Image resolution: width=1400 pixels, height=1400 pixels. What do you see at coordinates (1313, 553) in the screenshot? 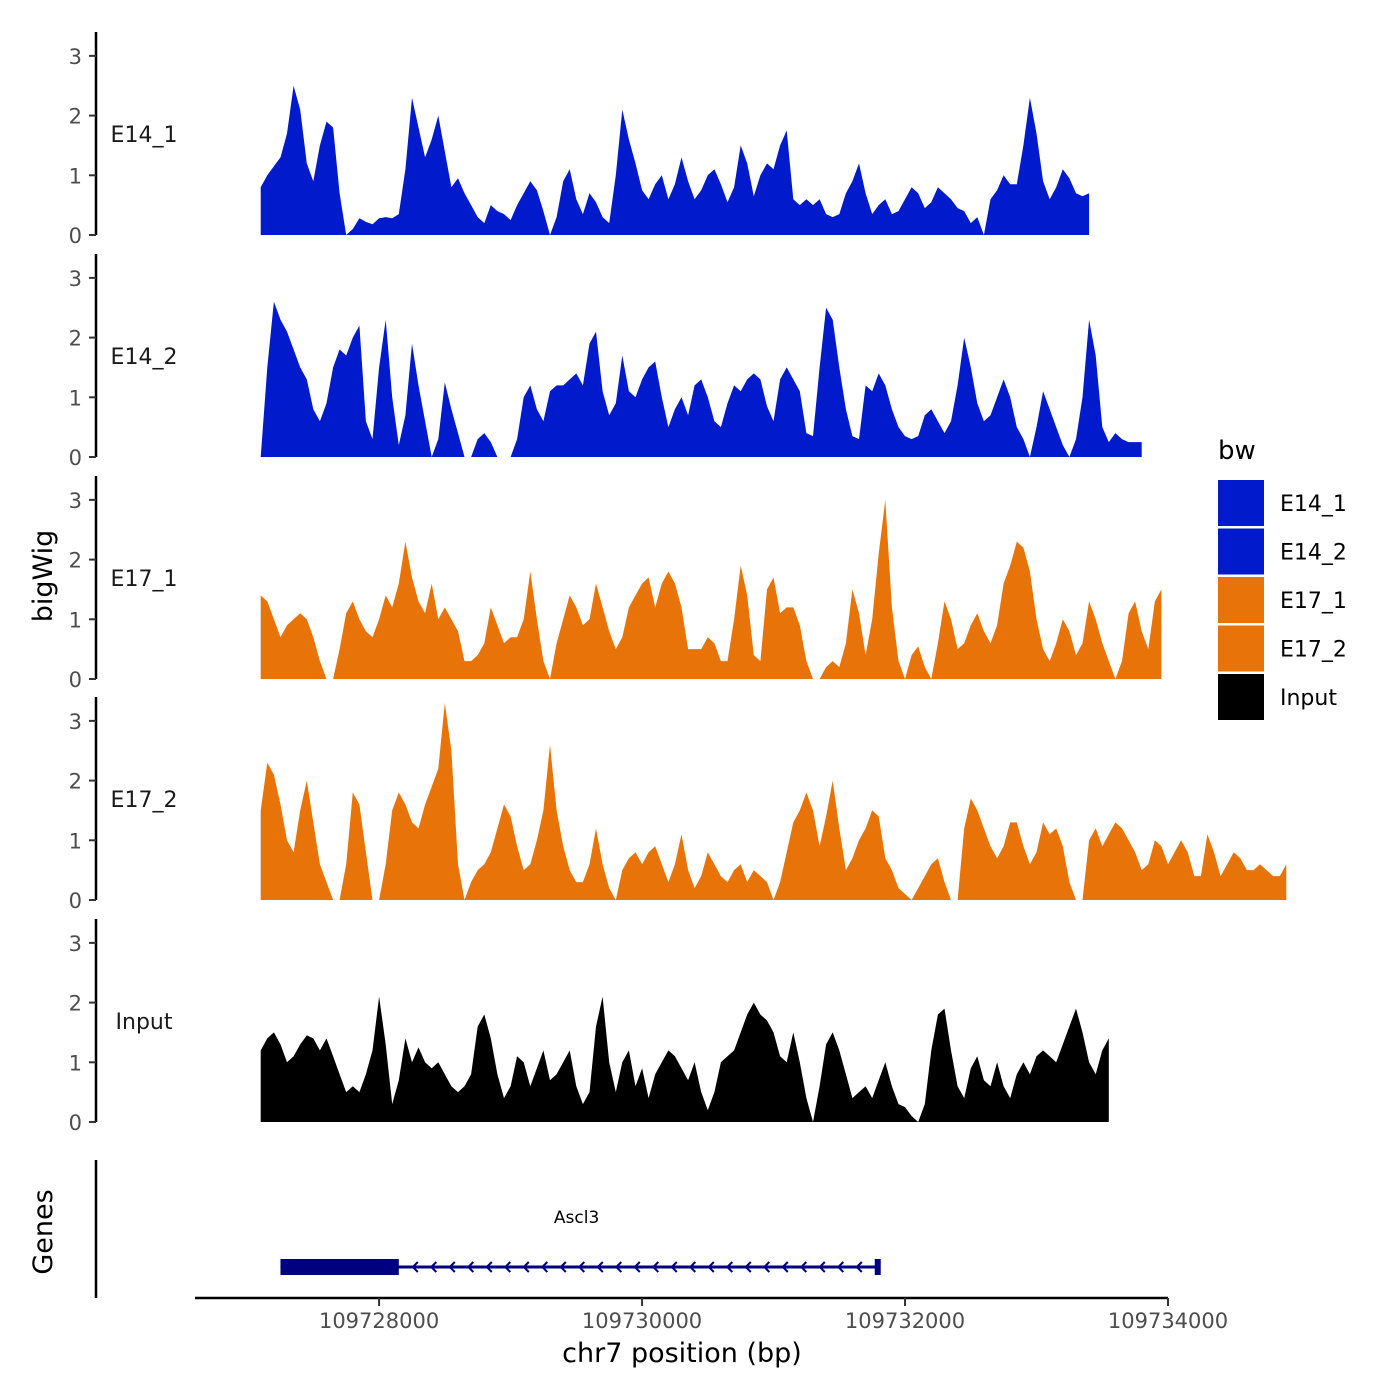
I see `legend-label: E14_2` at bounding box center [1313, 553].